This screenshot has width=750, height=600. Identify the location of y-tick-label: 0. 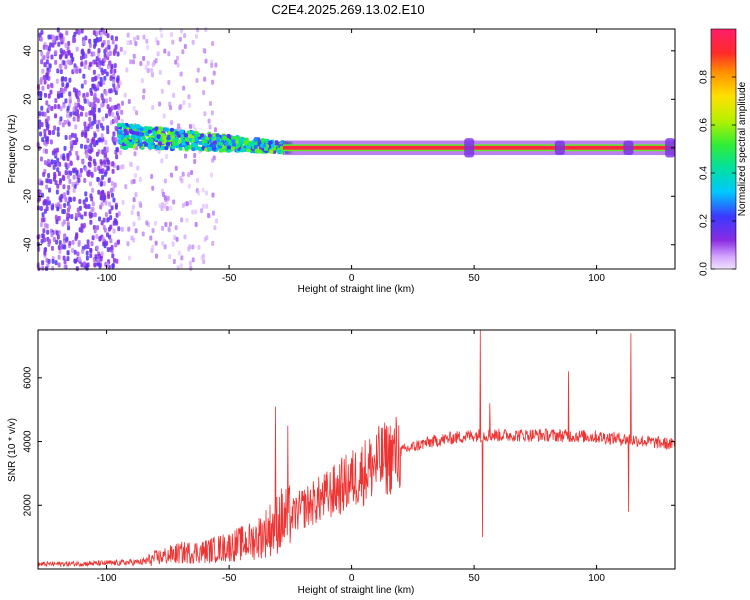
(28, 148).